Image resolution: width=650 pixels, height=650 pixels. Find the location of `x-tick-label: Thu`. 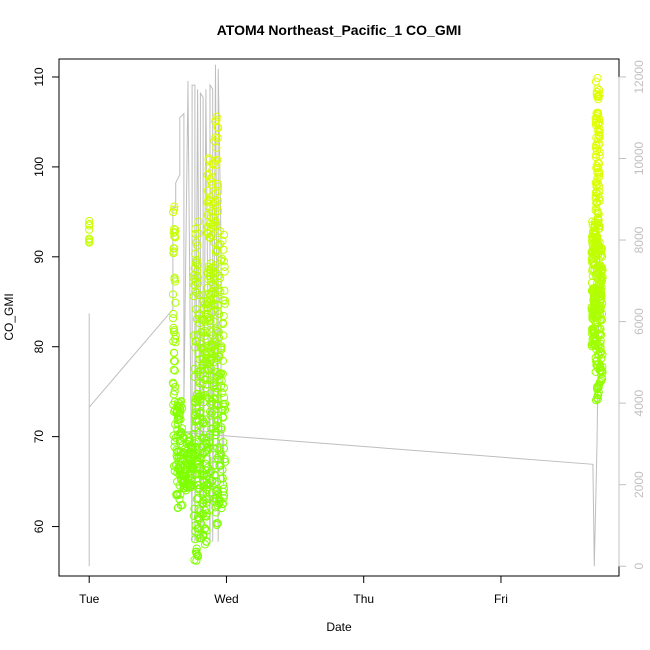

x-tick-label: Thu is located at coordinates (363, 599).